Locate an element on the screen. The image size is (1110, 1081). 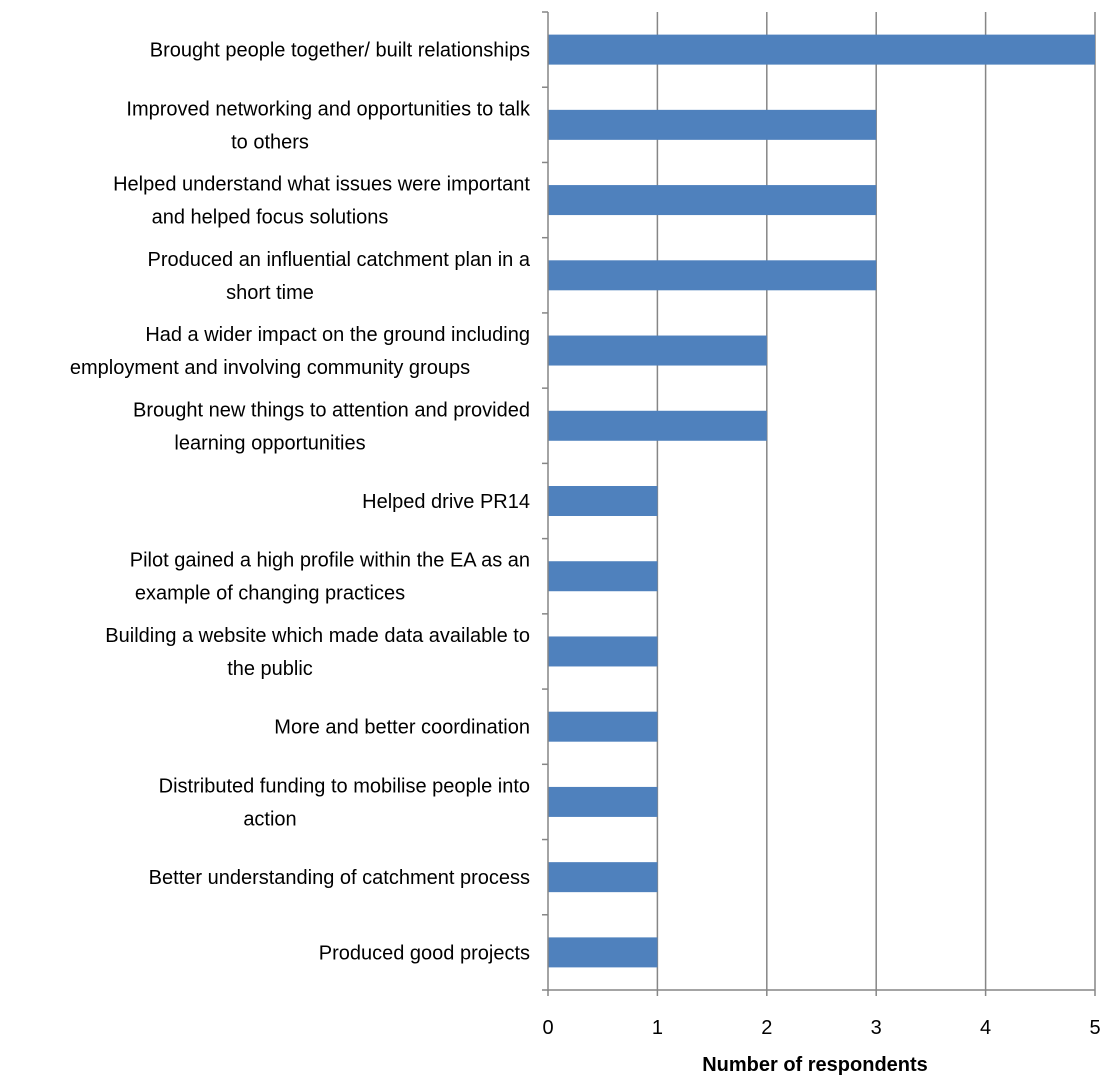
x-tick-label-1: 1 is located at coordinates (657, 1028).